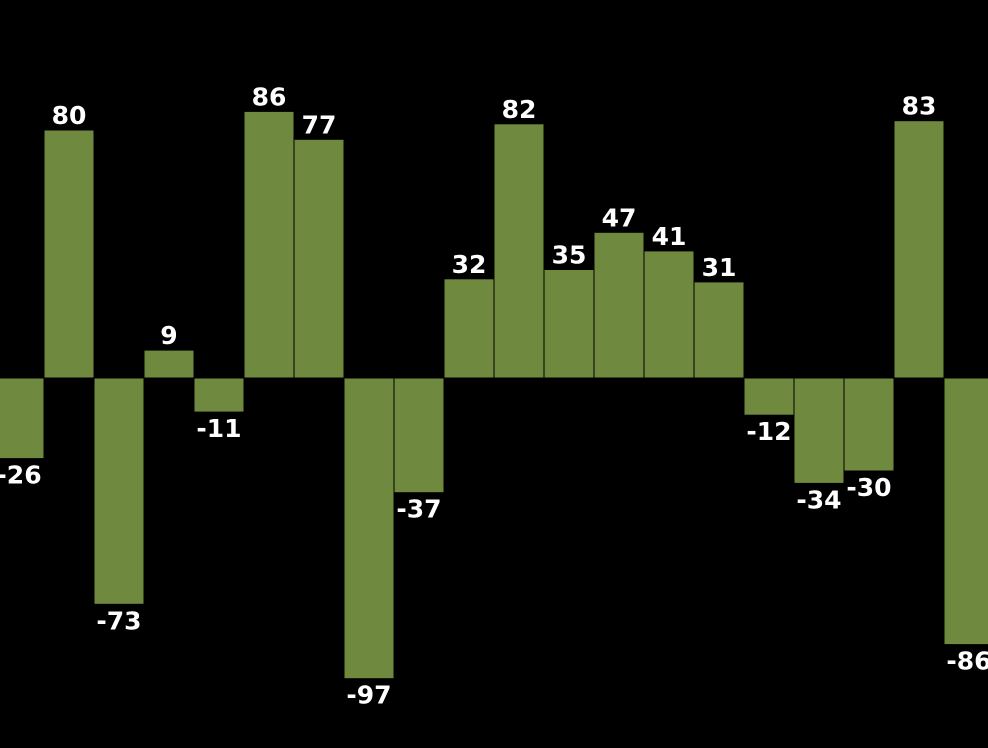  What do you see at coordinates (619, 217) in the screenshot?
I see `bar-value-label-12: 47` at bounding box center [619, 217].